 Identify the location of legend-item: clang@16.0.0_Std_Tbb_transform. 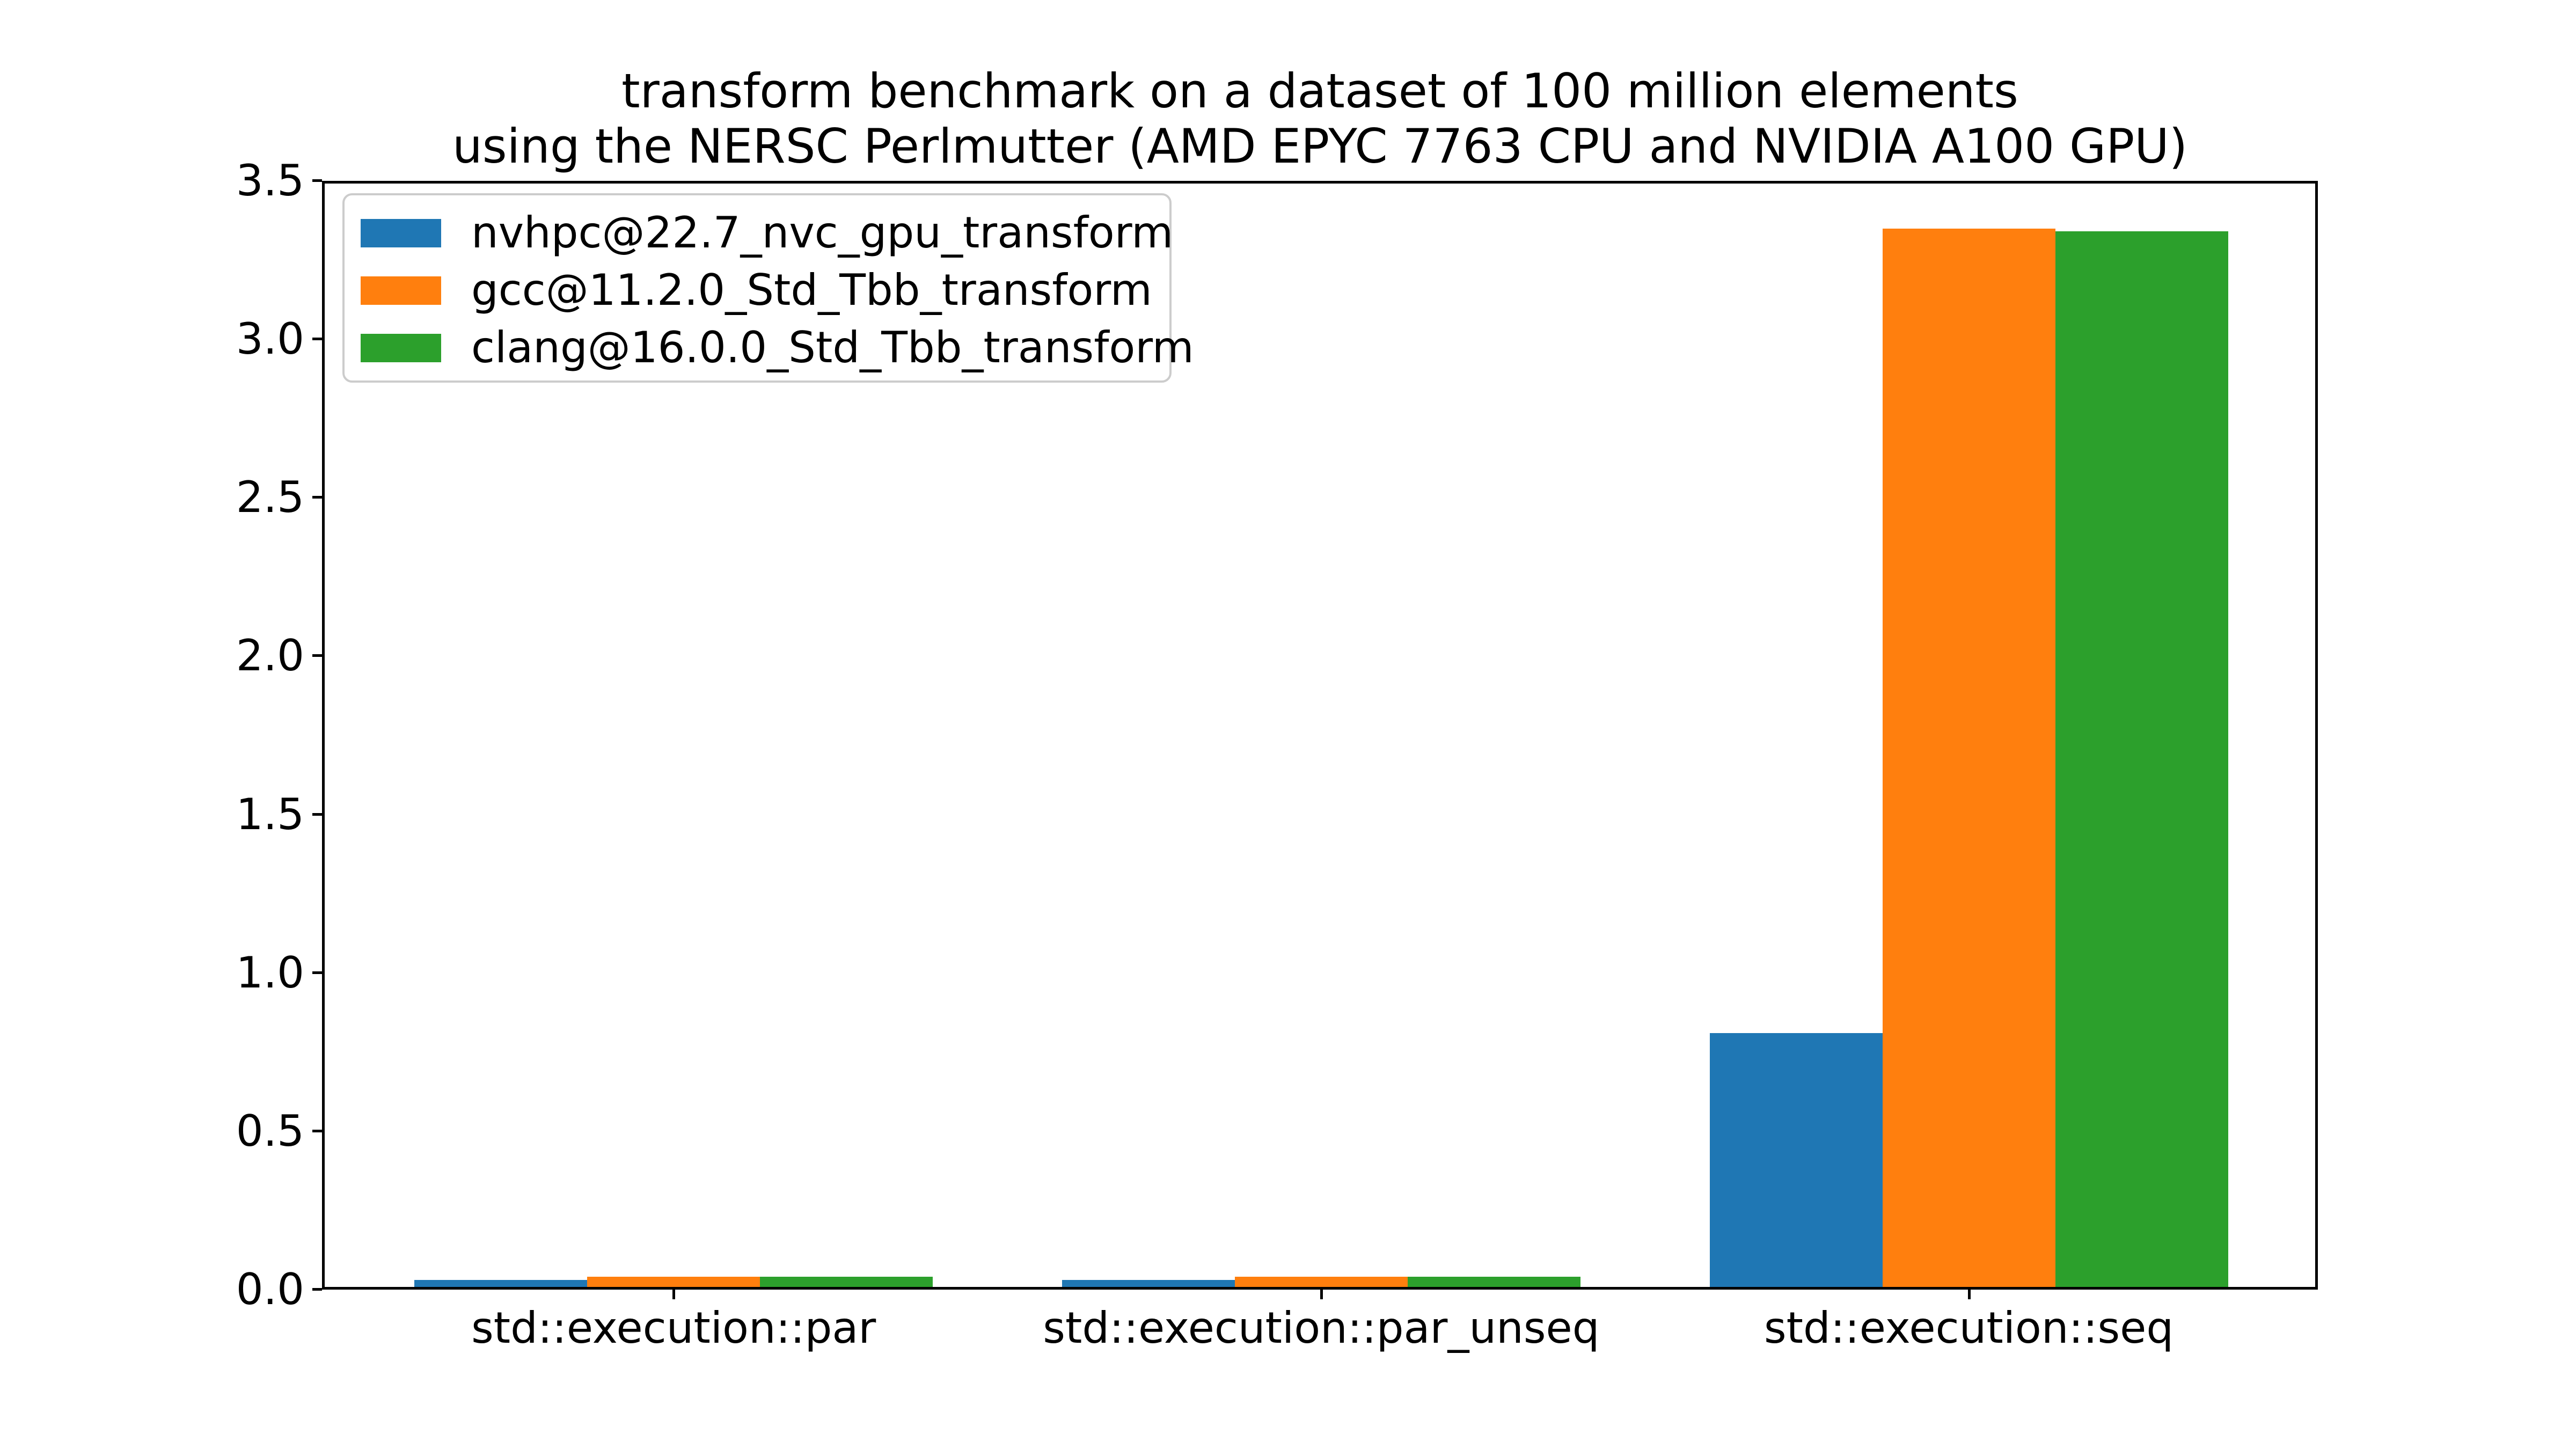
(777, 347).